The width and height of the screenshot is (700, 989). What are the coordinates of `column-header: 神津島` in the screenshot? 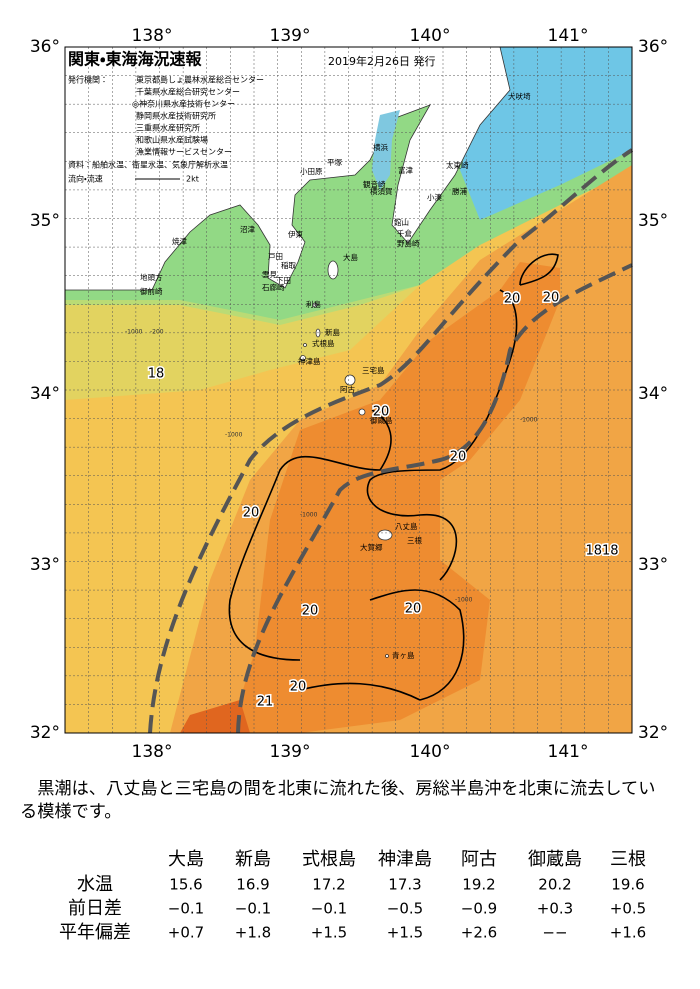 It's located at (405, 859).